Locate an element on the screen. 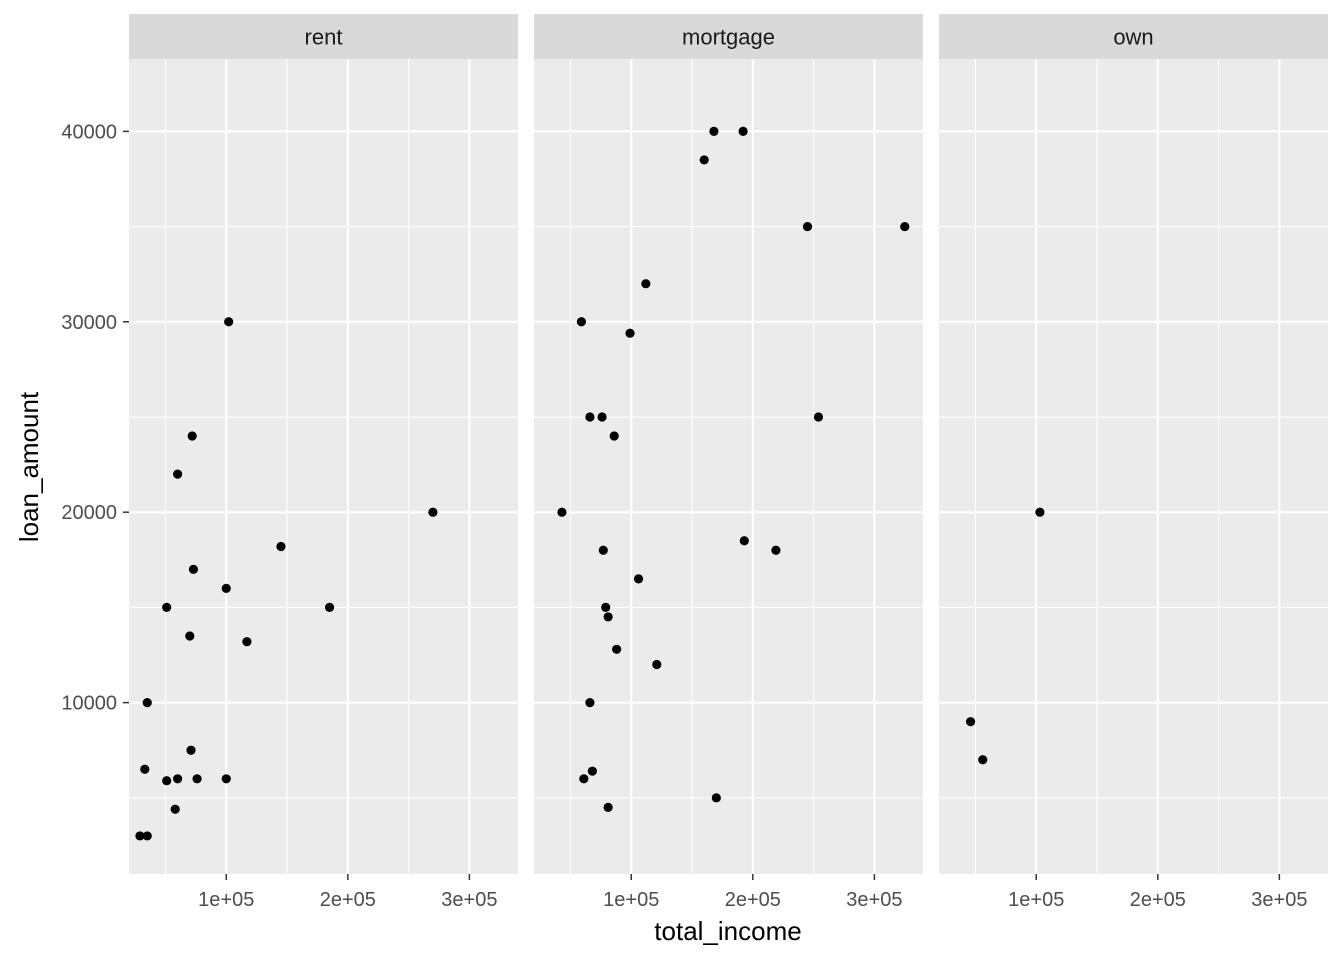 The image size is (1344, 965). y-tick-label: 30000 is located at coordinates (89, 323).